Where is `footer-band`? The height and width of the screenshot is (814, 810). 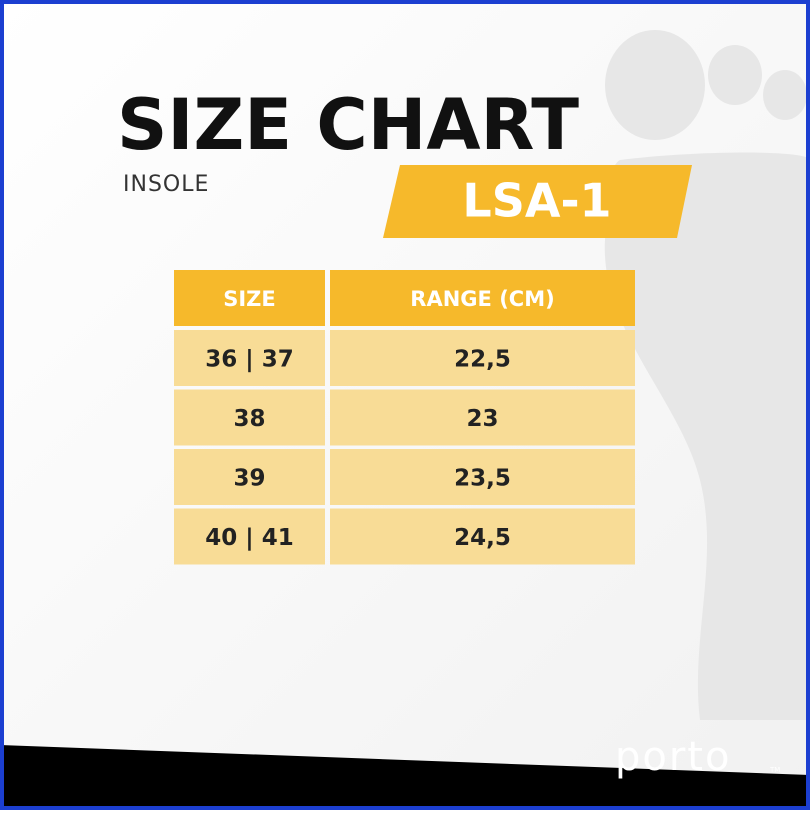 footer-band is located at coordinates (405, 777).